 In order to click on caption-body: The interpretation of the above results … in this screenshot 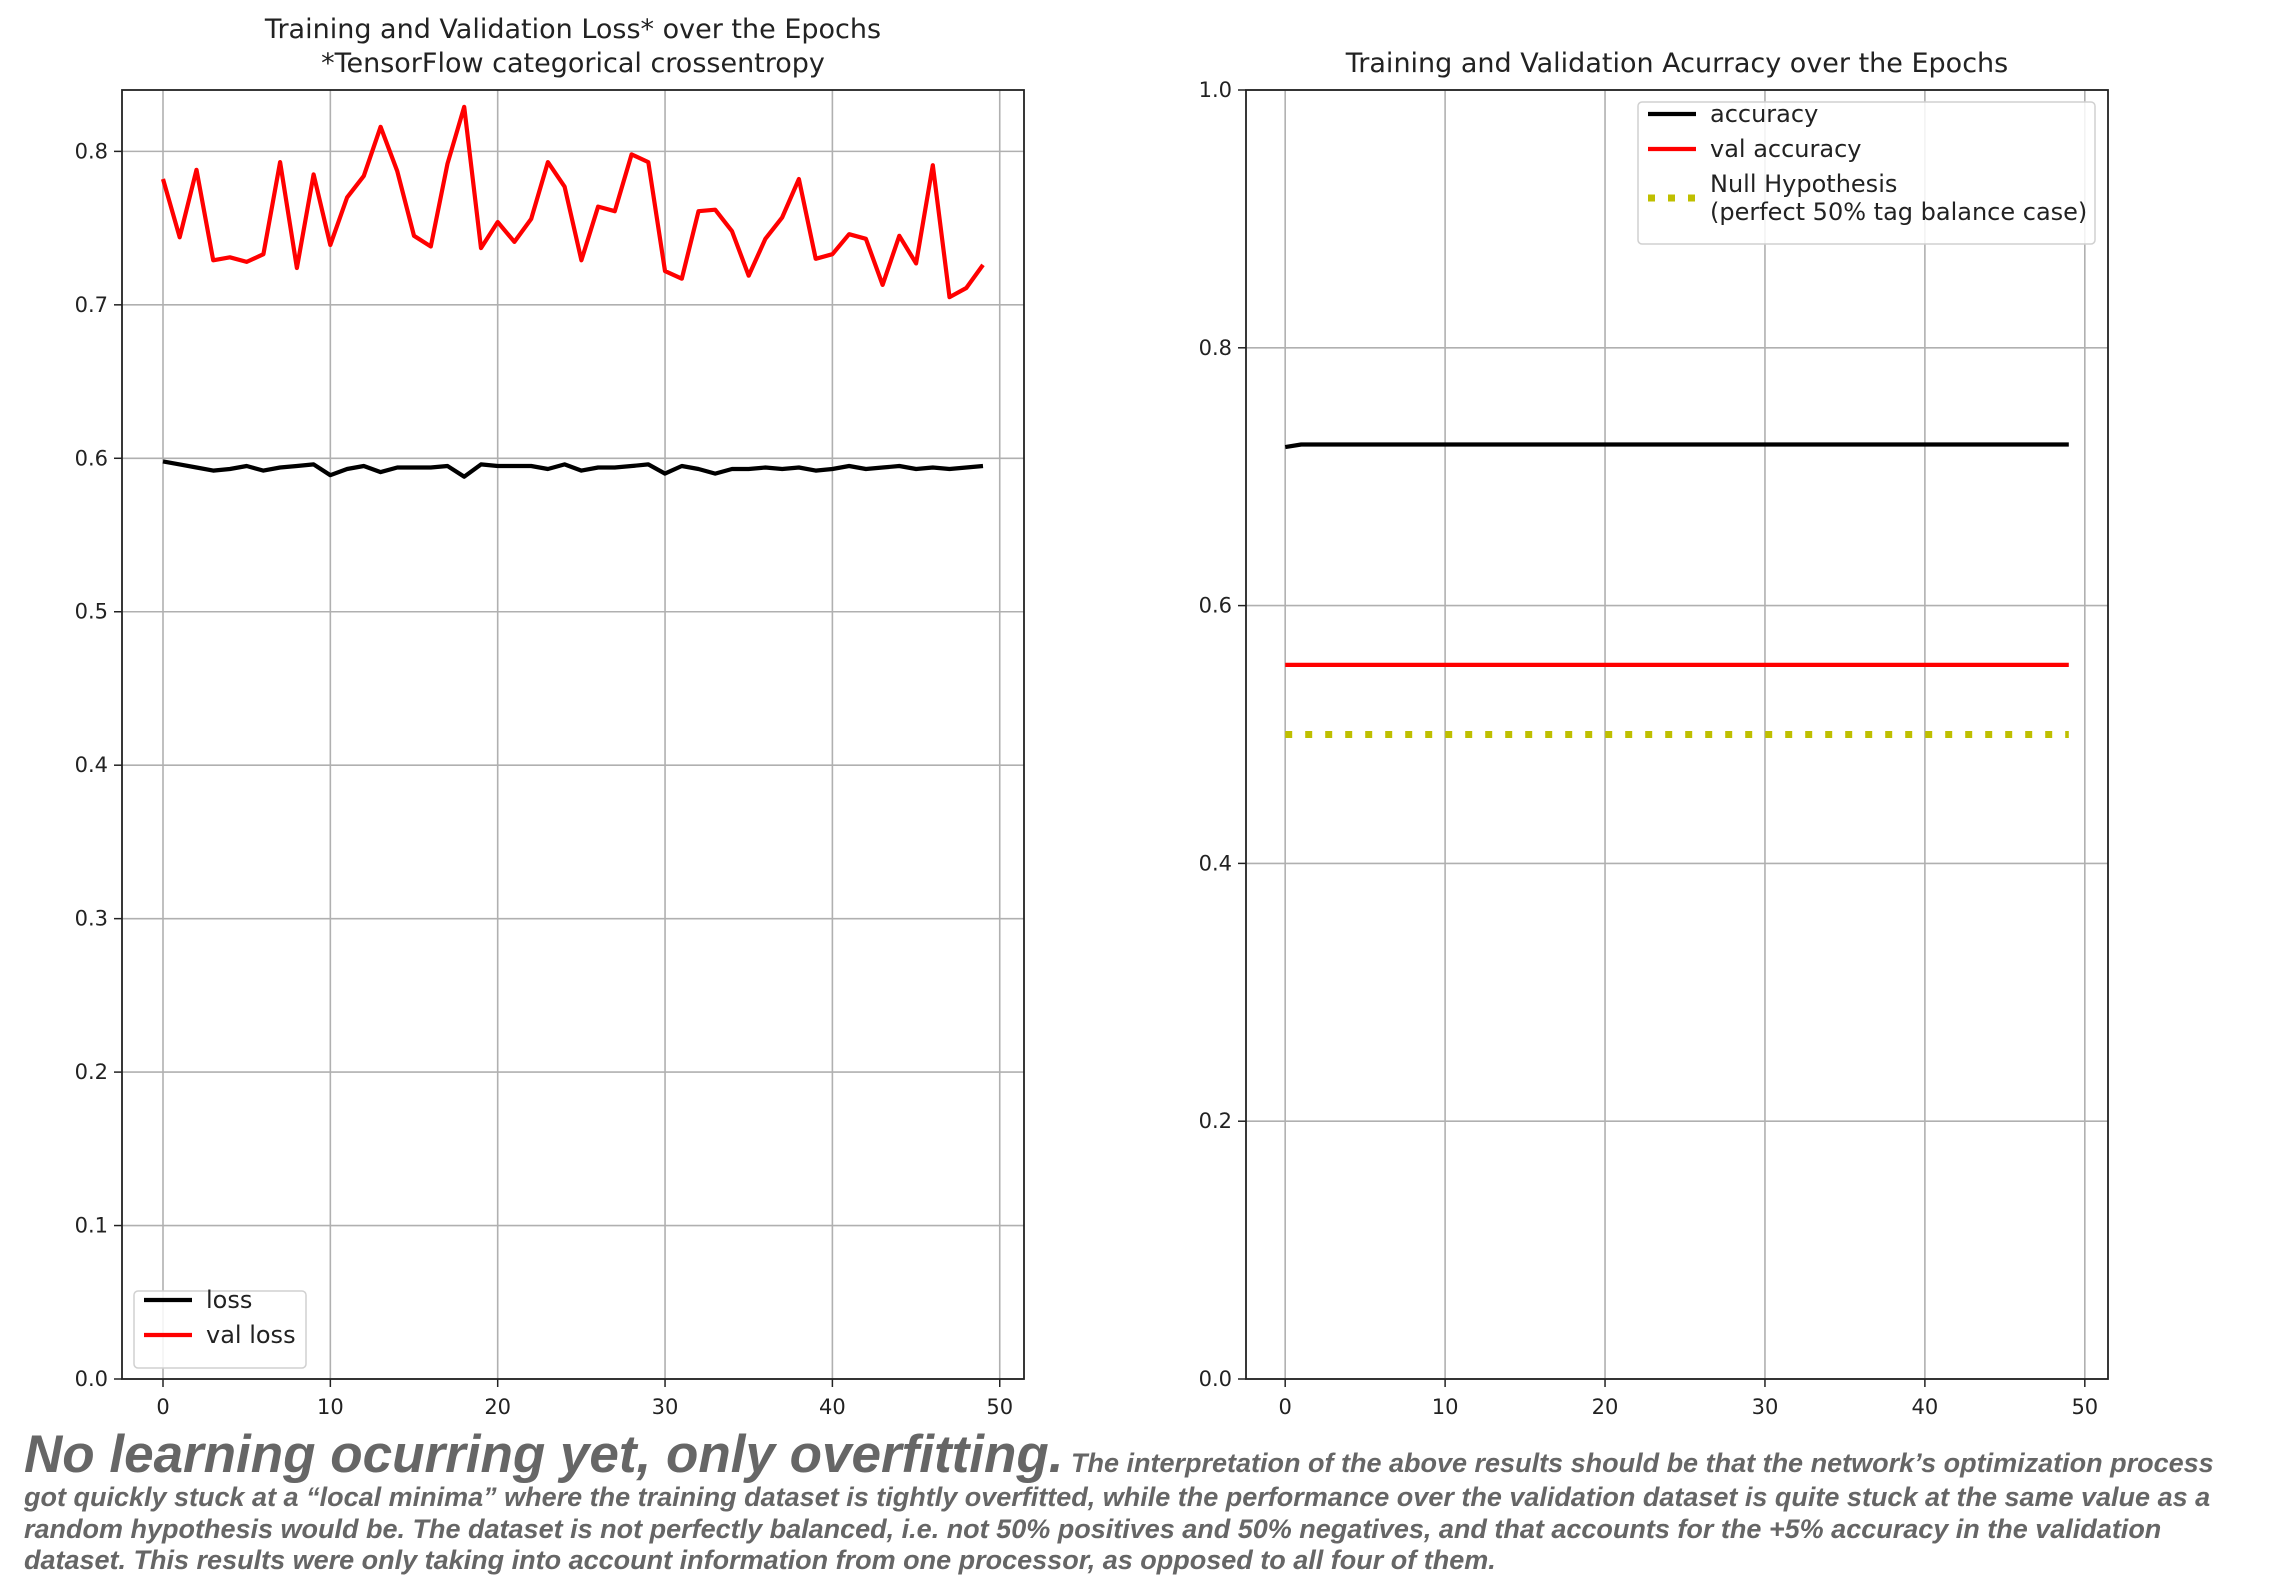, I will do `click(1119, 1511)`.